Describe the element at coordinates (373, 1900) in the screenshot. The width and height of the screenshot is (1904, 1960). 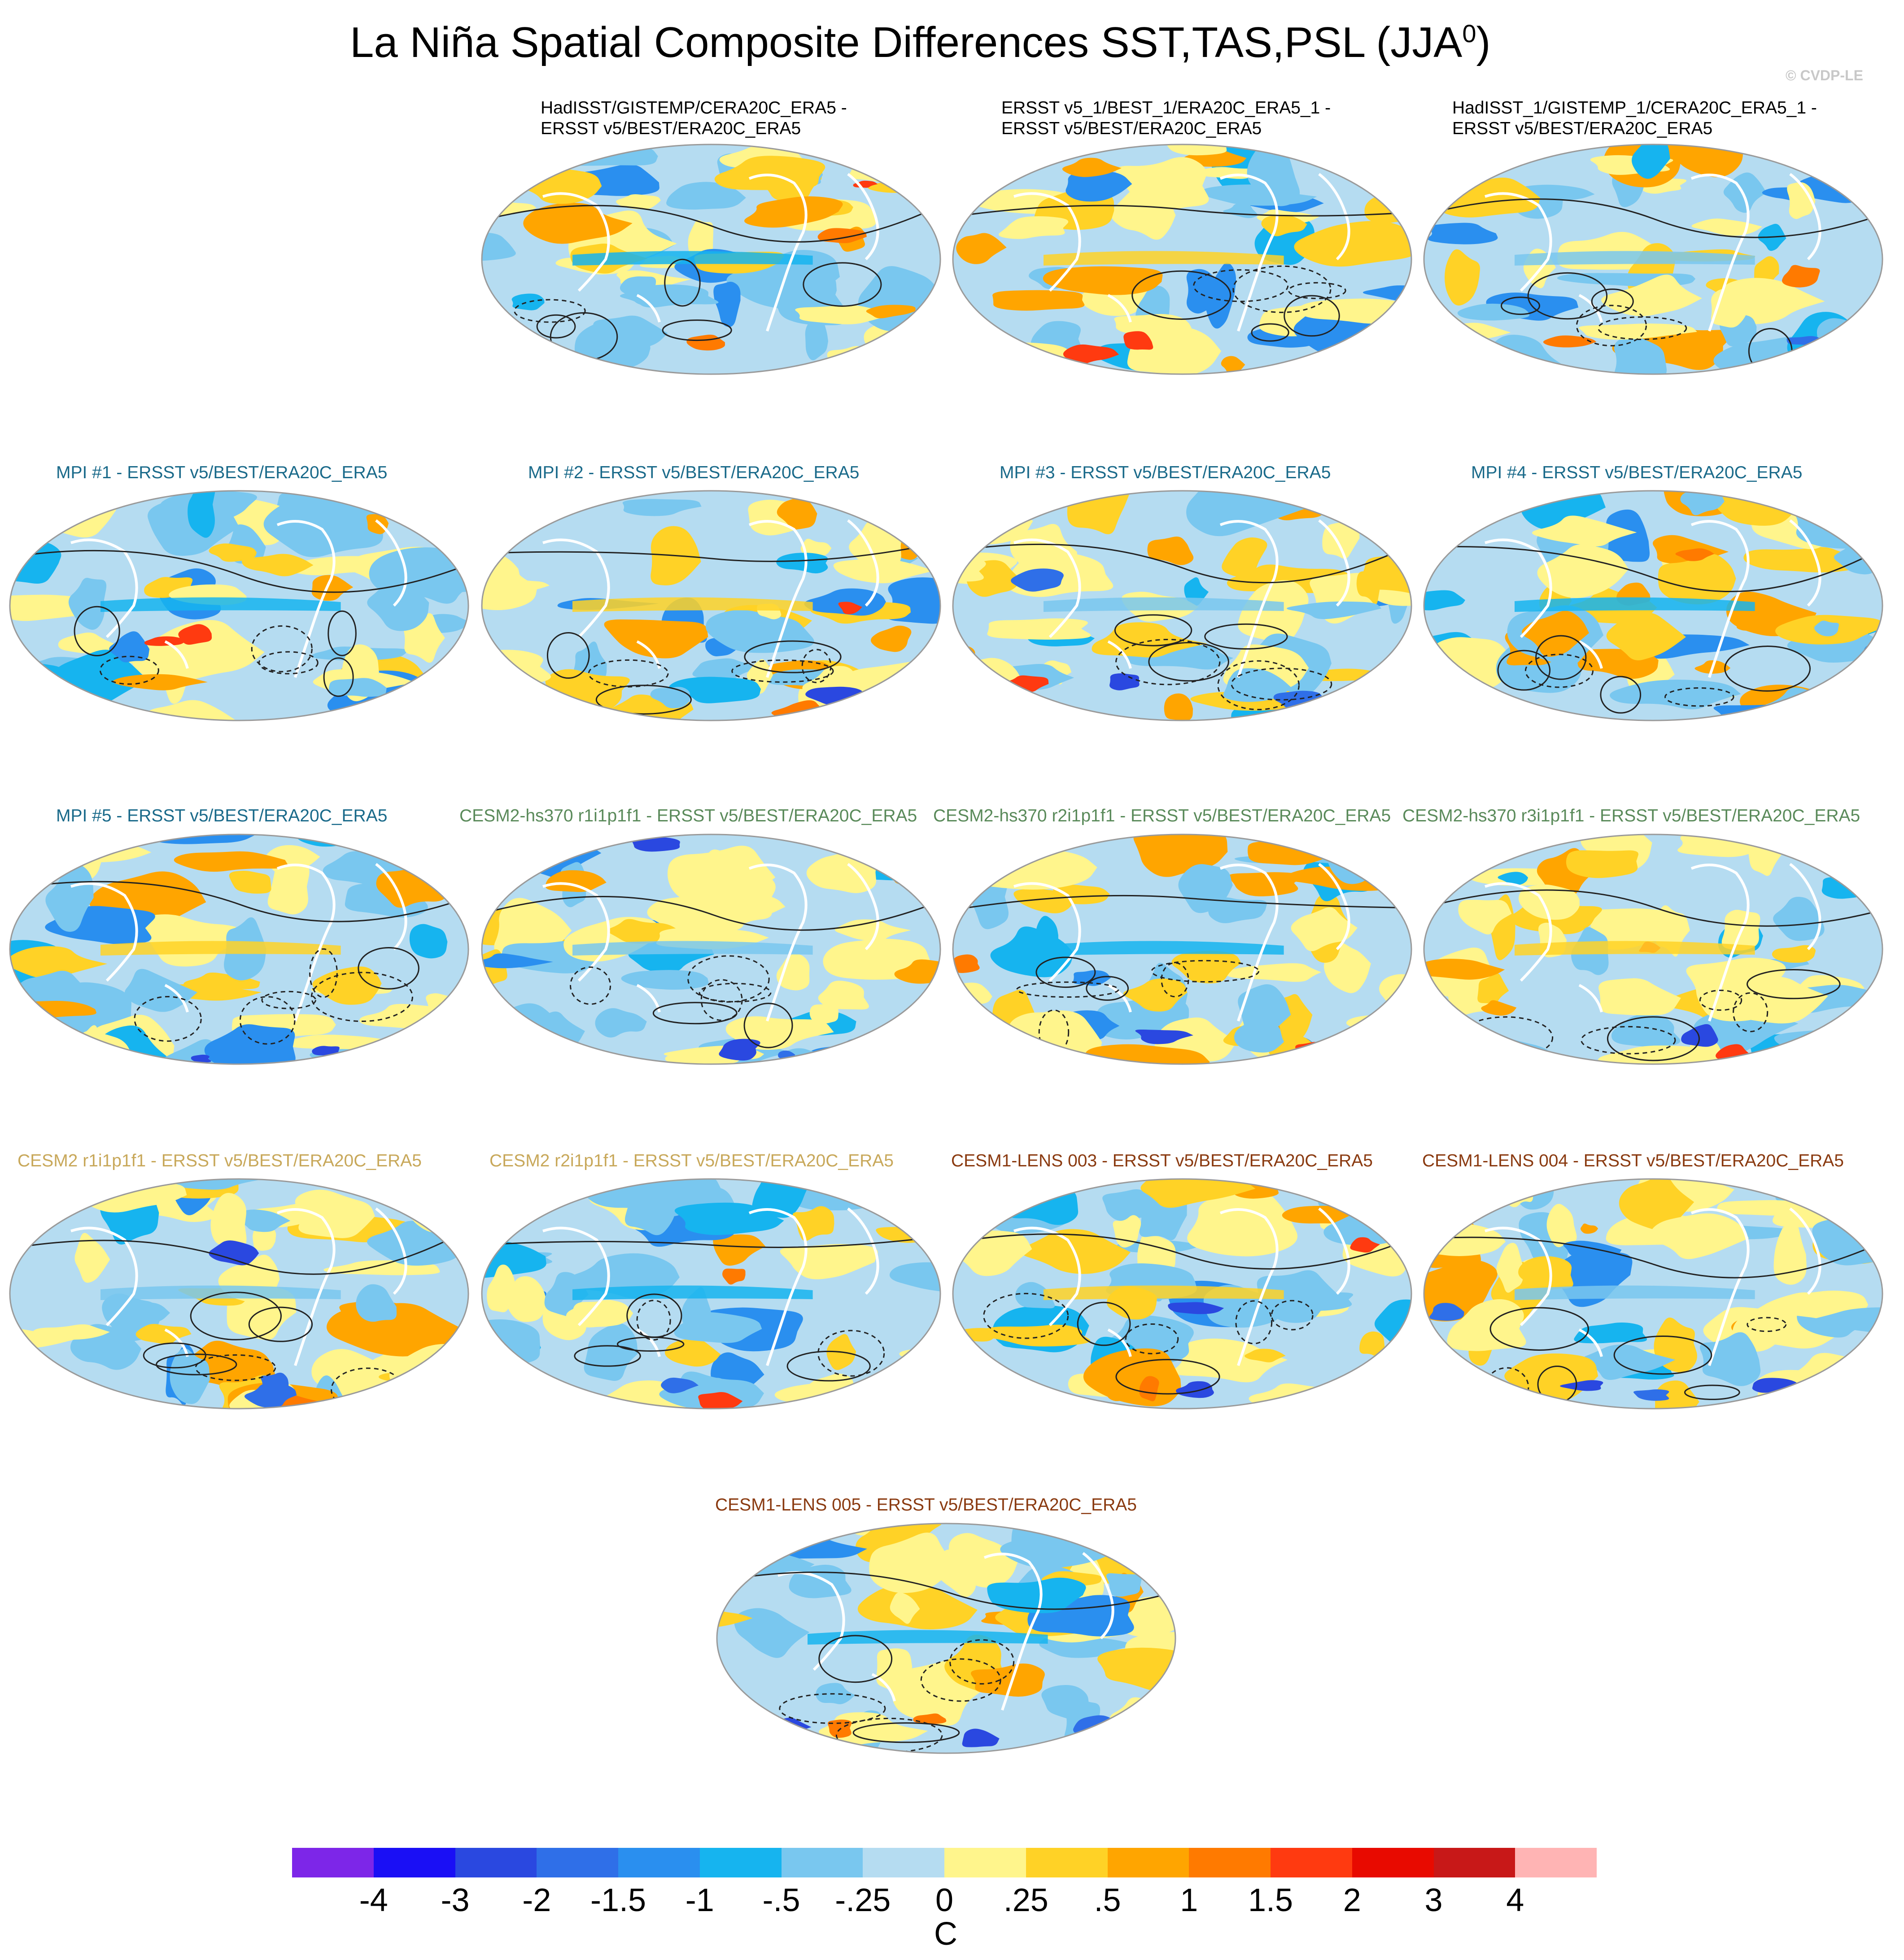
I see `colorbar-tick-label: -4` at that location.